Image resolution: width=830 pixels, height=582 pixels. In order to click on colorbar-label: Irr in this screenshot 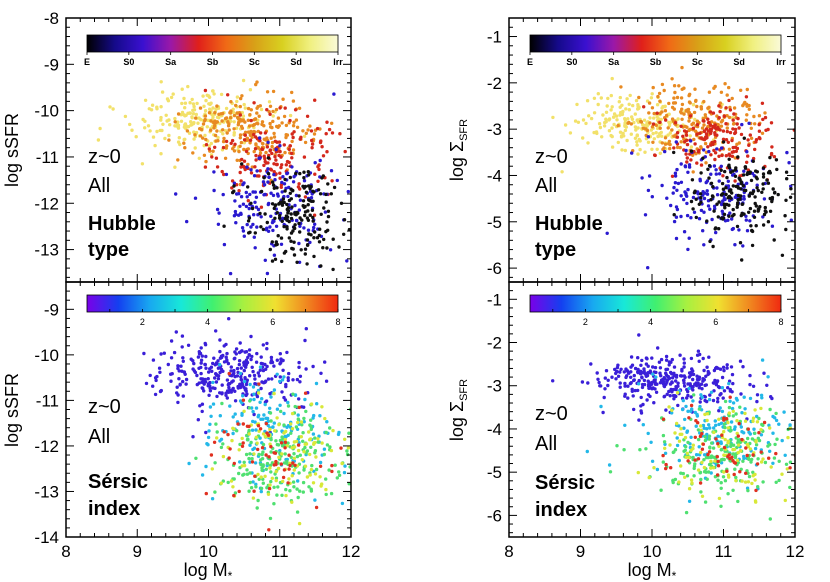, I will do `click(781, 62)`.